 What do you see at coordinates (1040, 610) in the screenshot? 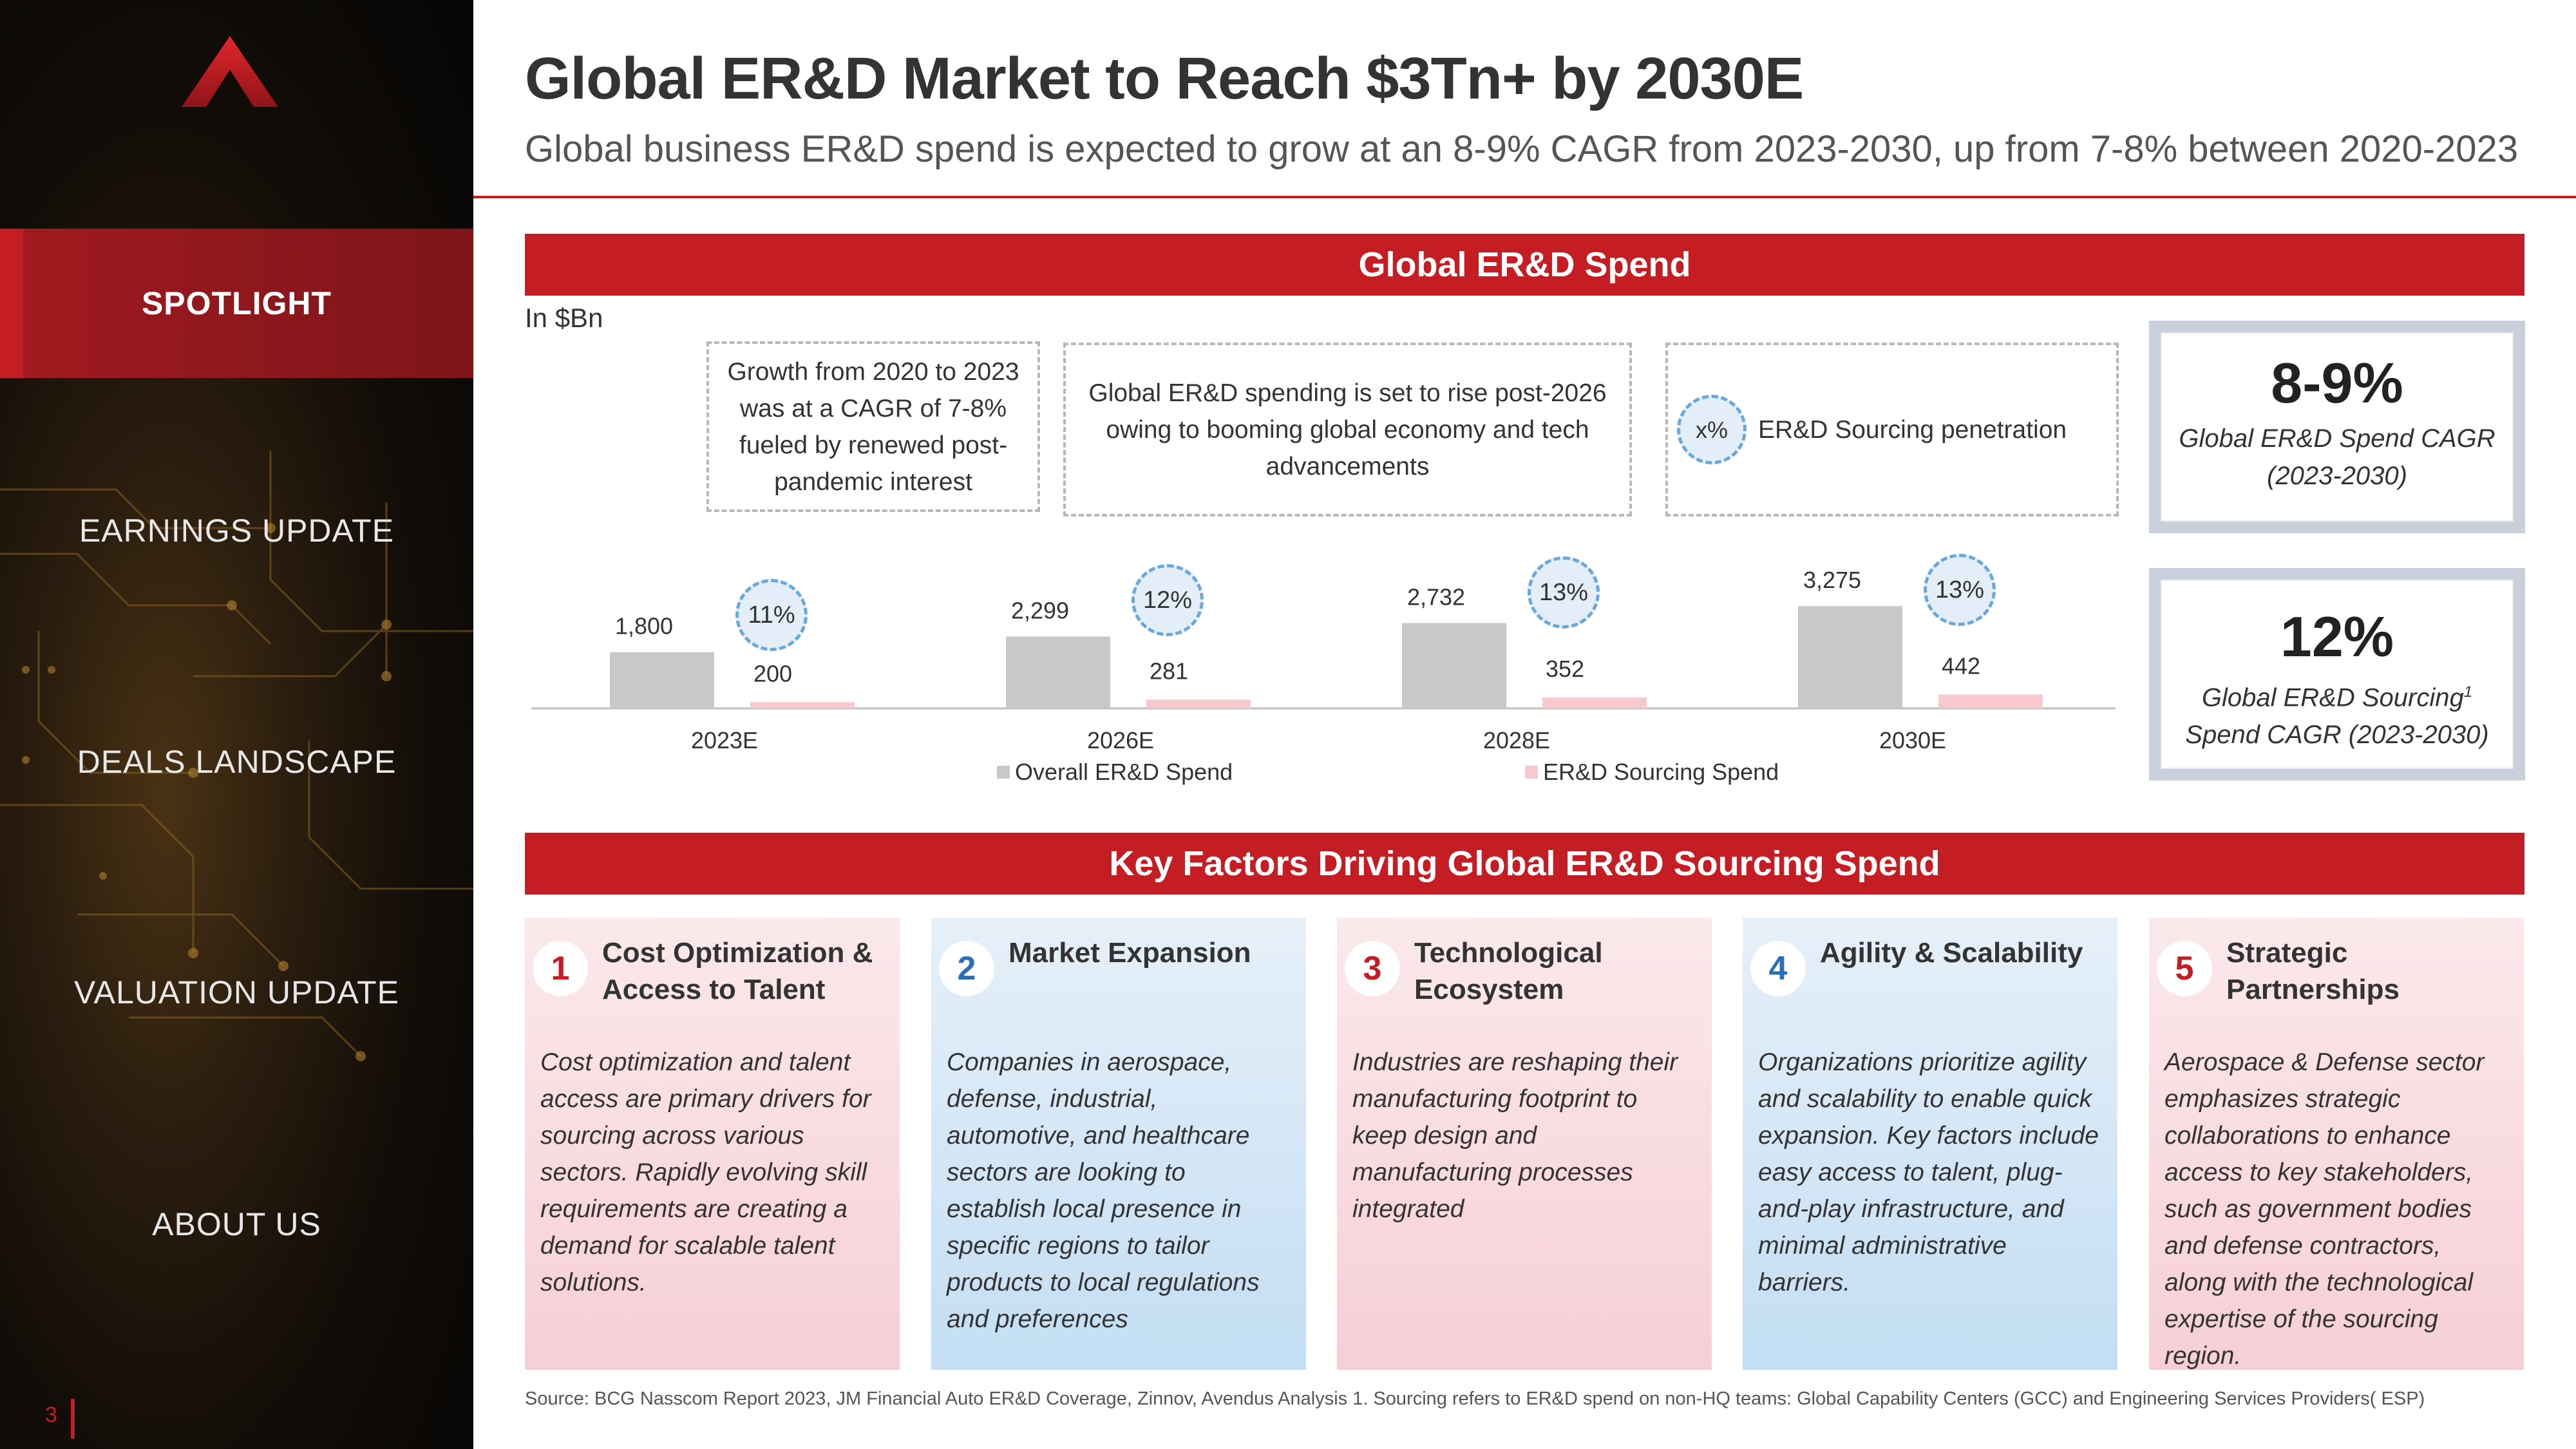
I see `value-label-overall: 2,299` at bounding box center [1040, 610].